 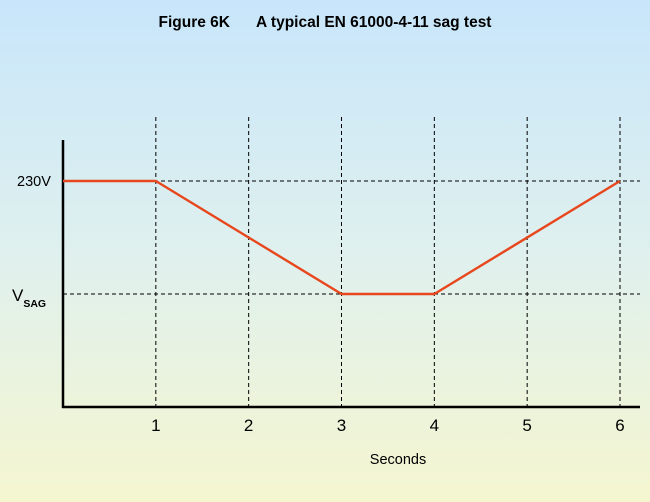 What do you see at coordinates (619, 425) in the screenshot?
I see `x-tick-label-6: 6` at bounding box center [619, 425].